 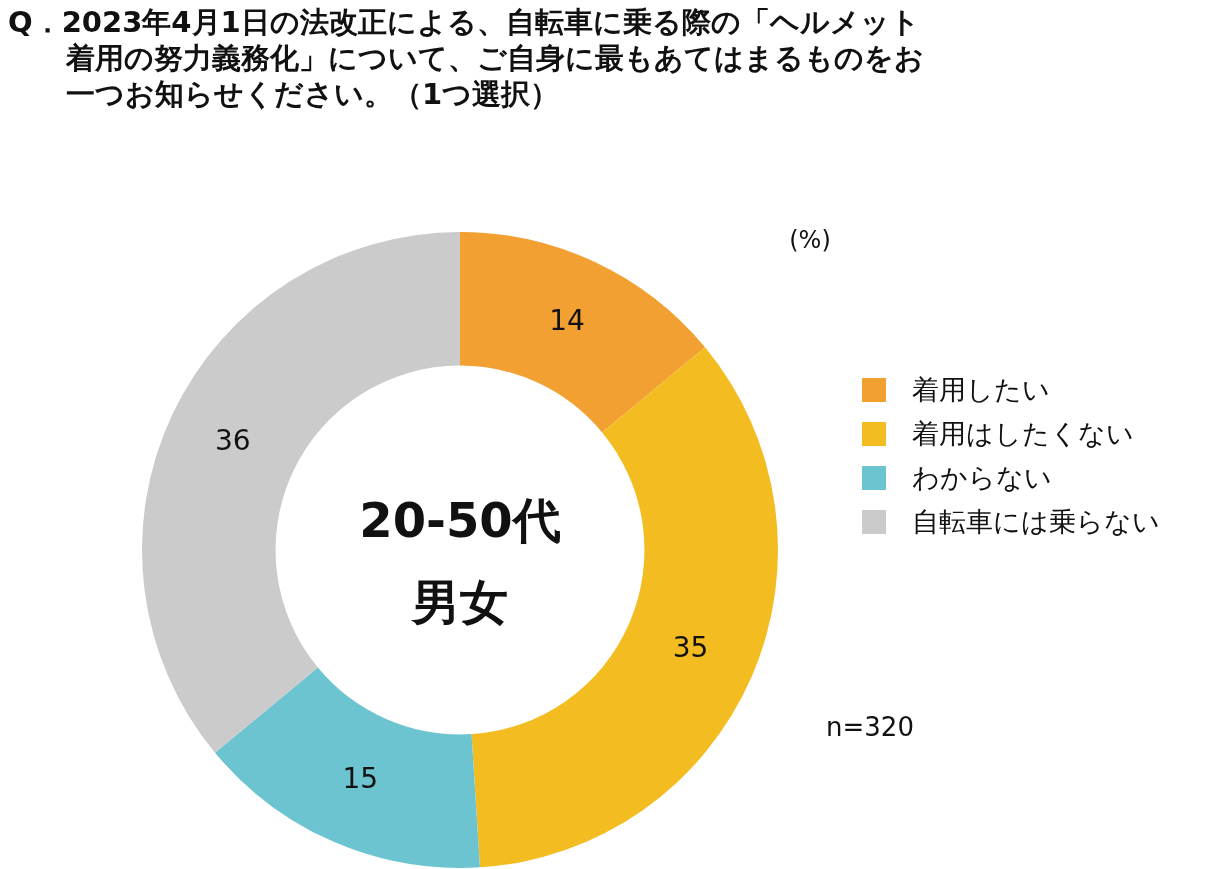 I want to click on data-label: 15, so click(x=360, y=778).